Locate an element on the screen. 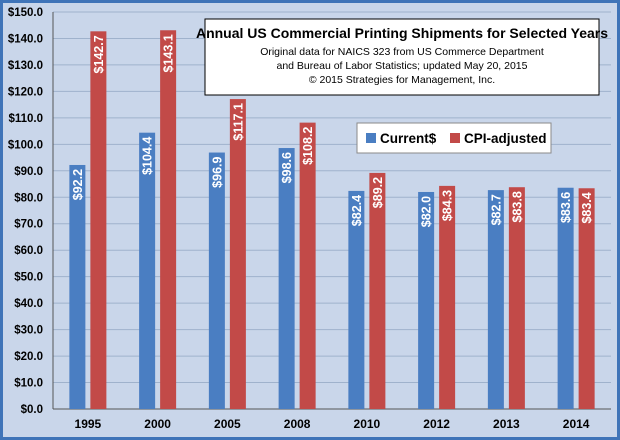 The width and height of the screenshot is (620, 440). y-tick-label: $60.0 is located at coordinates (28, 251).